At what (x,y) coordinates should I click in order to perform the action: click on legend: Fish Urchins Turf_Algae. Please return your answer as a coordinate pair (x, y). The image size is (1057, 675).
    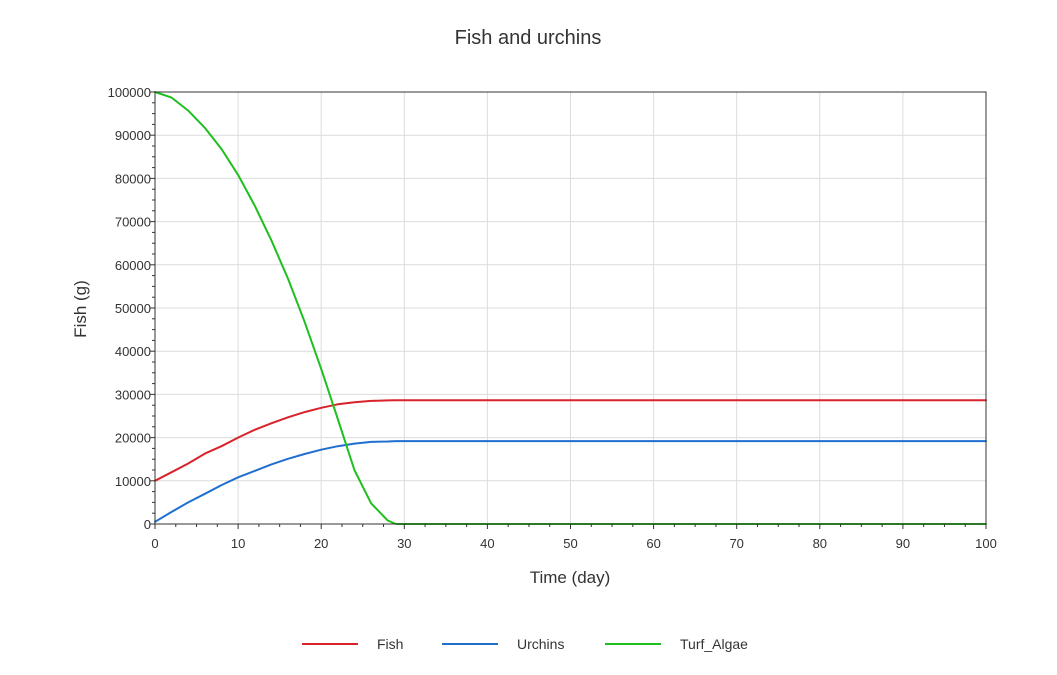
    Looking at the image, I should click on (525, 644).